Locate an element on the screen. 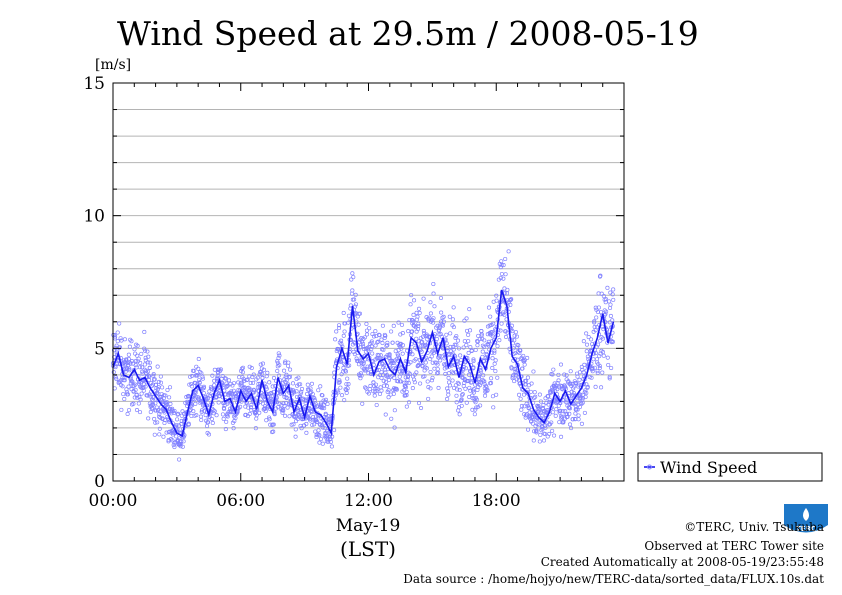 Image resolution: width=842 pixels, height=595 pixels. x-tick-label: 00:00 is located at coordinates (113, 501).